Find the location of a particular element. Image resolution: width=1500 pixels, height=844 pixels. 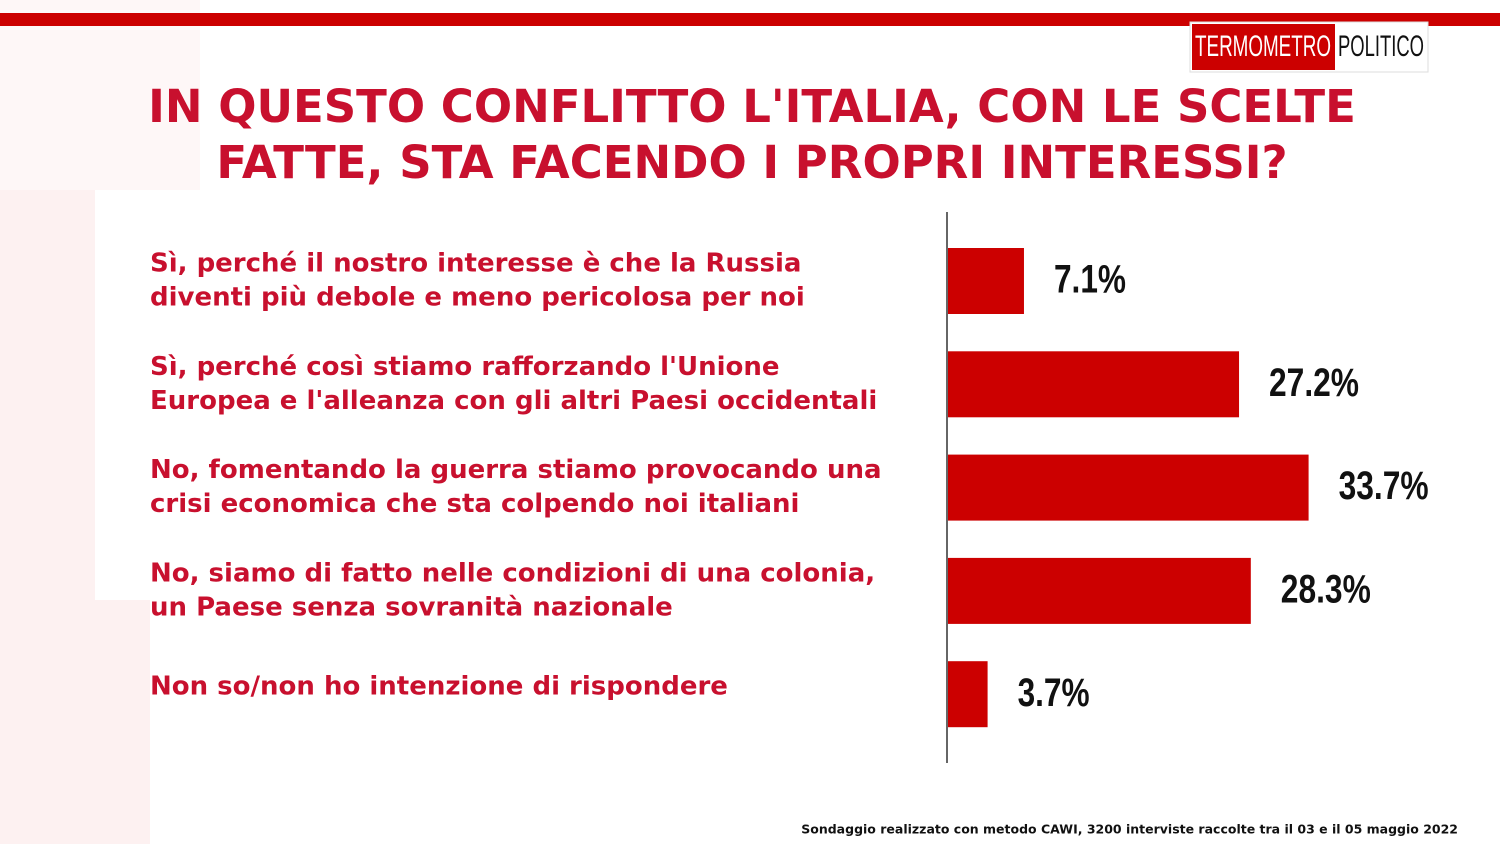

value-label: 27.2% is located at coordinates (1314, 383).